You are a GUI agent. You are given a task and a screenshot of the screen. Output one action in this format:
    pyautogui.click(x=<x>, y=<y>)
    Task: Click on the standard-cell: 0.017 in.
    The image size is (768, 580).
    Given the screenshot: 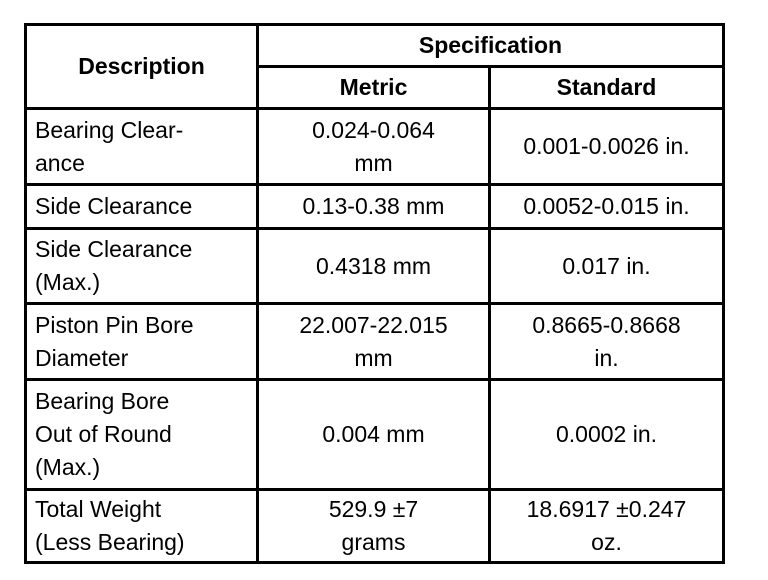 What is the action you would take?
    pyautogui.click(x=606, y=266)
    